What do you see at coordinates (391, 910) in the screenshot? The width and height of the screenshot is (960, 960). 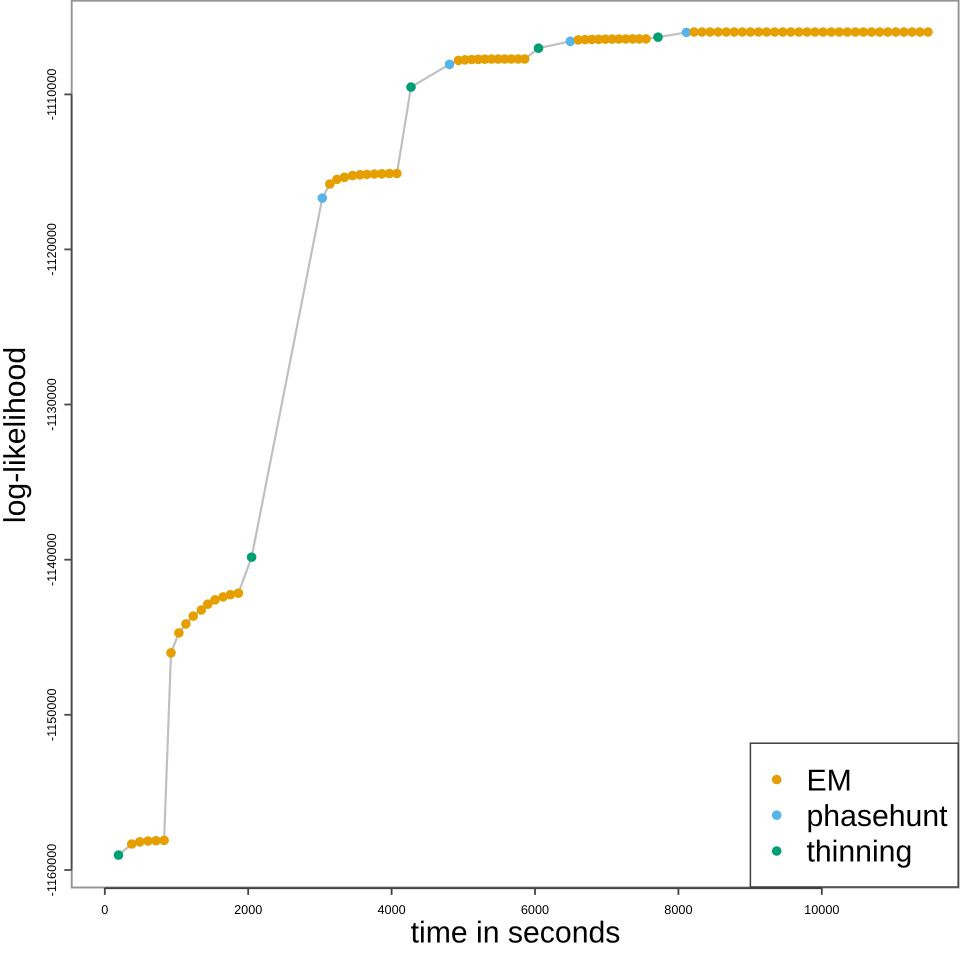 I see `svg-text: 4000` at bounding box center [391, 910].